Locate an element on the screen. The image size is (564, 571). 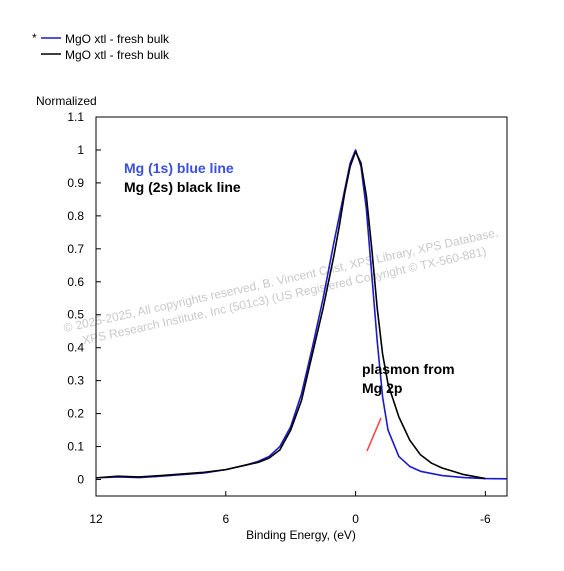
x-tick-label: 12 is located at coordinates (96, 519).